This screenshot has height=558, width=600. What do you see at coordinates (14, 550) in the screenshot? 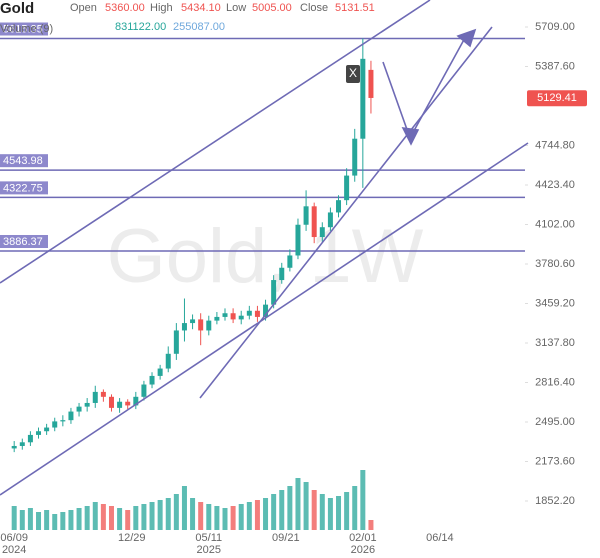
I see `x-year-label: 2024` at bounding box center [14, 550].